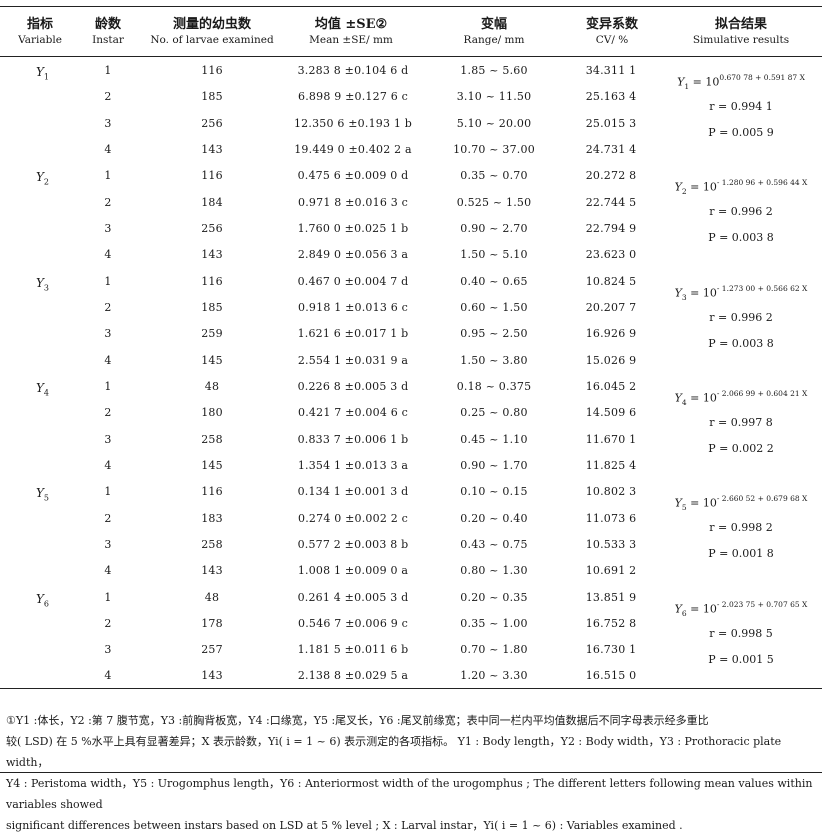 Image resolution: width=822 pixels, height=836 pixels. Describe the element at coordinates (494, 149) in the screenshot. I see `range-cell: 10.70 ~ 37.00` at that location.